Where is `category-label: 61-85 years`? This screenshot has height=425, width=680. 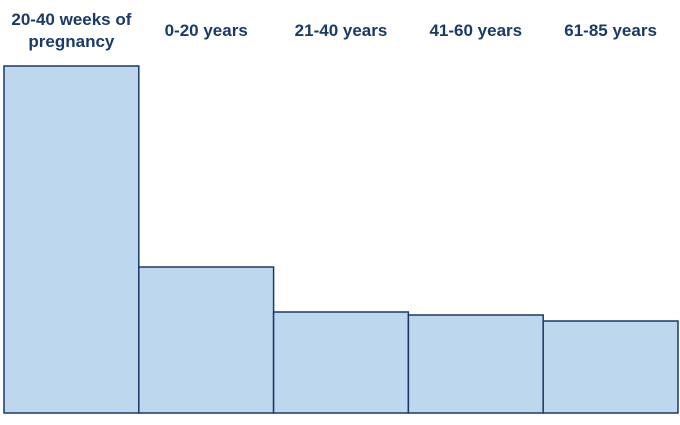
category-label: 61-85 years is located at coordinates (610, 30).